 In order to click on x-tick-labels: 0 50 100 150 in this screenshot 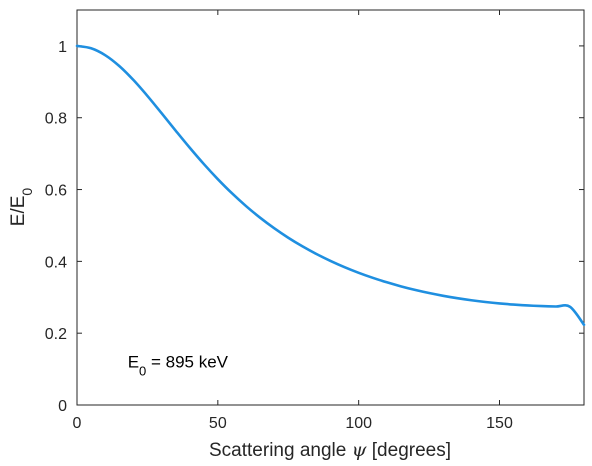, I will do `click(293, 423)`.